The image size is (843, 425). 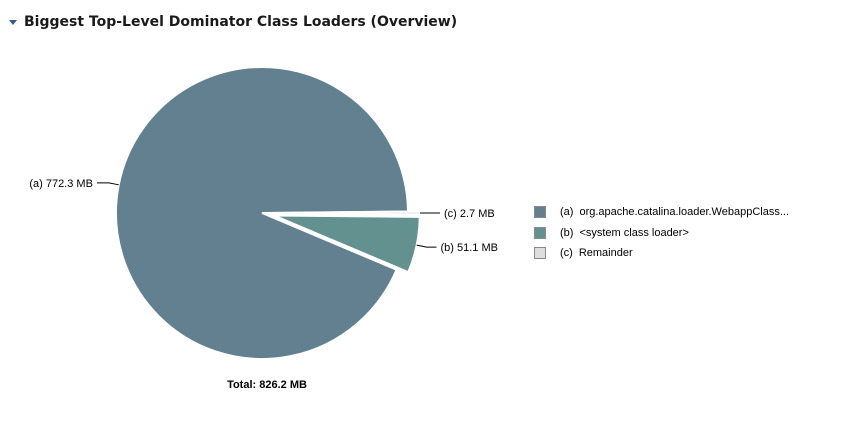 What do you see at coordinates (684, 253) in the screenshot?
I see `legend-item: (c) Remainder` at bounding box center [684, 253].